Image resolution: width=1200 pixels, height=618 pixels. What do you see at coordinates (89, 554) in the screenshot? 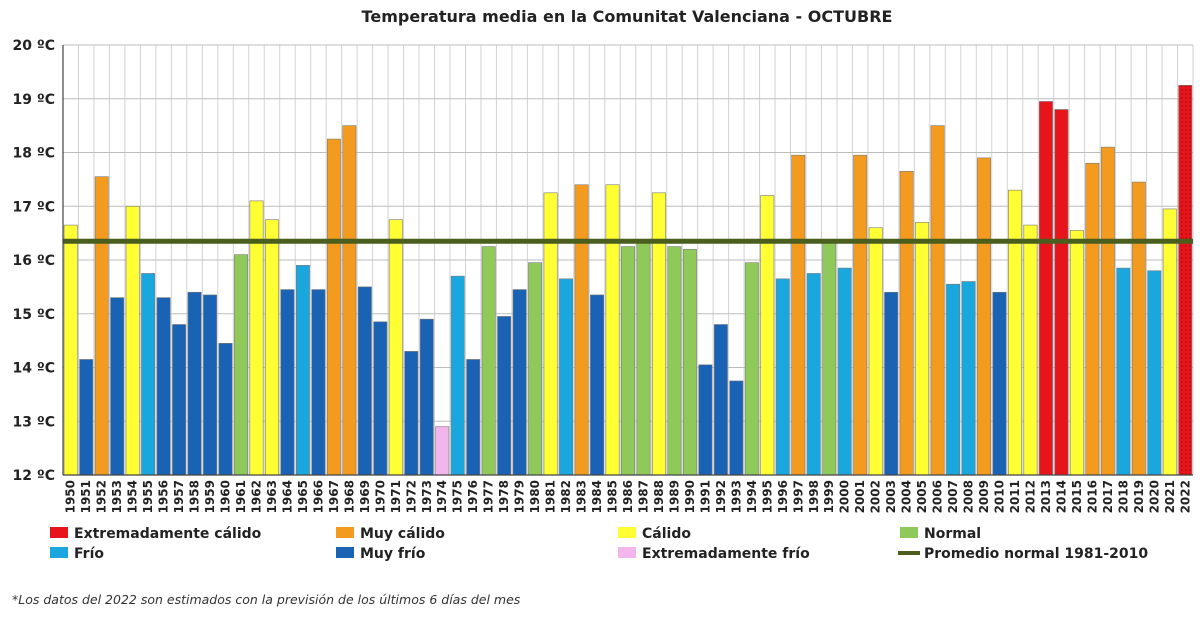
I see `legend-label: Frío` at bounding box center [89, 554].